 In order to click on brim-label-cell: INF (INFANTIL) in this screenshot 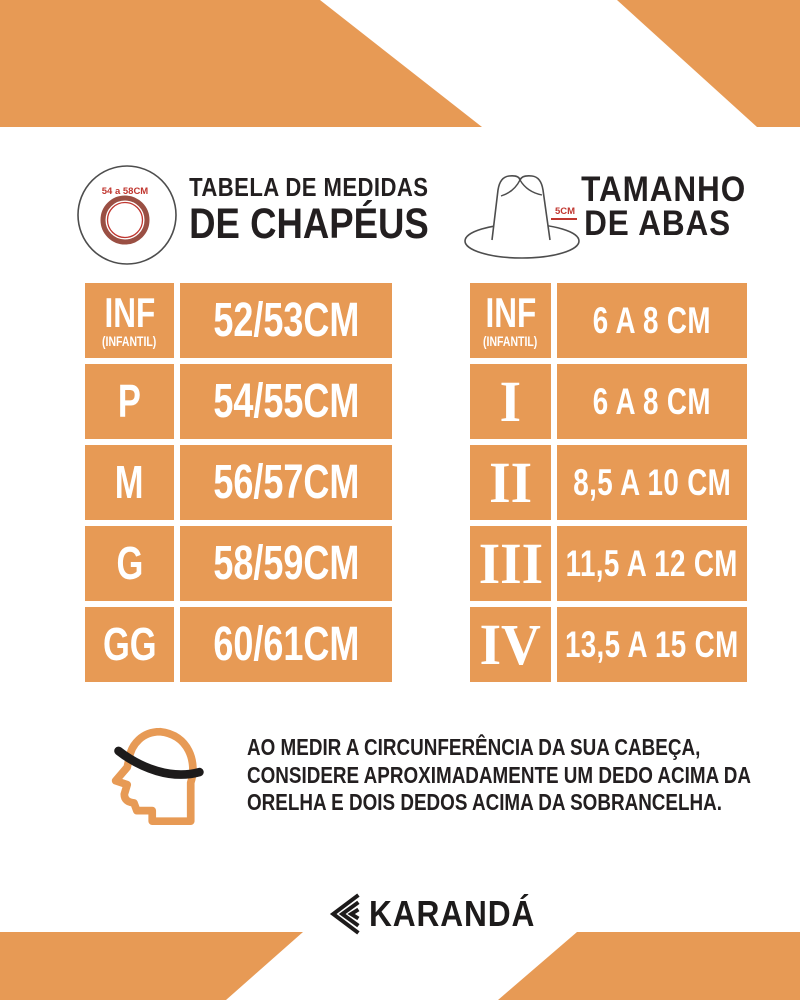, I will do `click(510, 320)`.